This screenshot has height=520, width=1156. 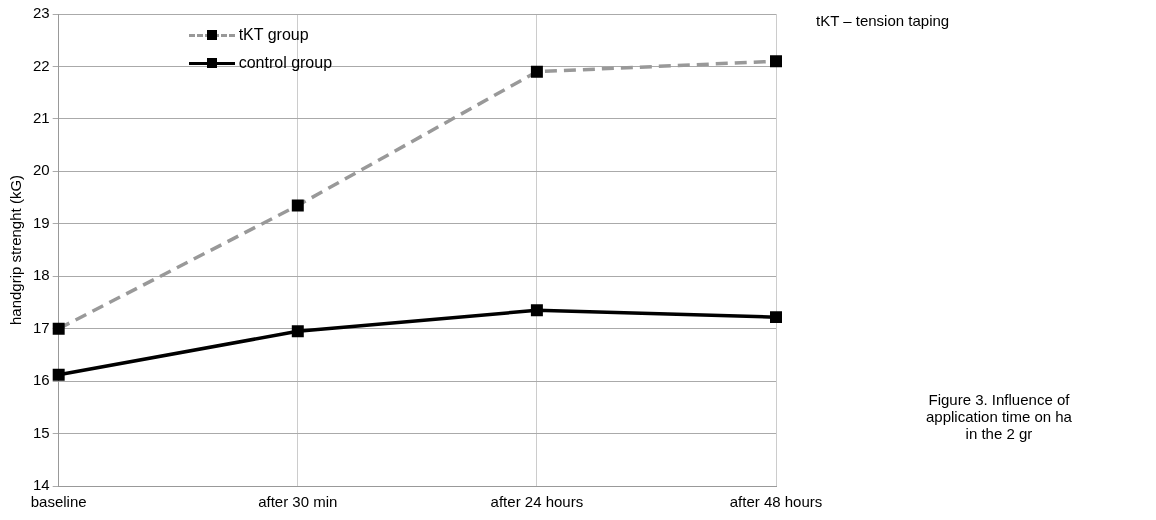 What do you see at coordinates (537, 502) in the screenshot?
I see `x-tick-label: after 24 hours` at bounding box center [537, 502].